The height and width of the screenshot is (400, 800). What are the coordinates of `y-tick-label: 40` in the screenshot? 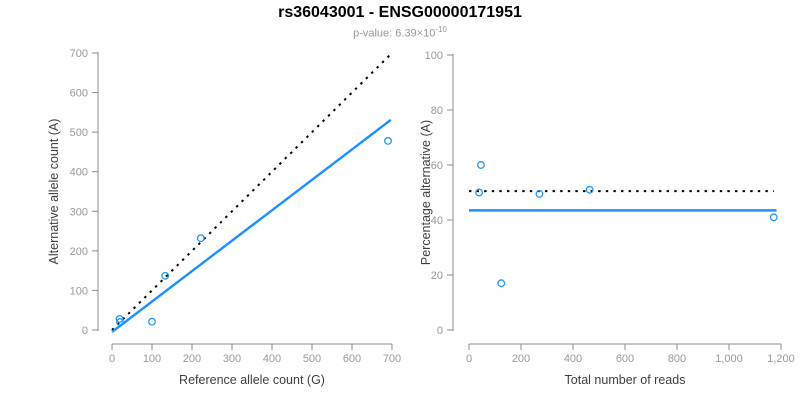 It's located at (437, 221).